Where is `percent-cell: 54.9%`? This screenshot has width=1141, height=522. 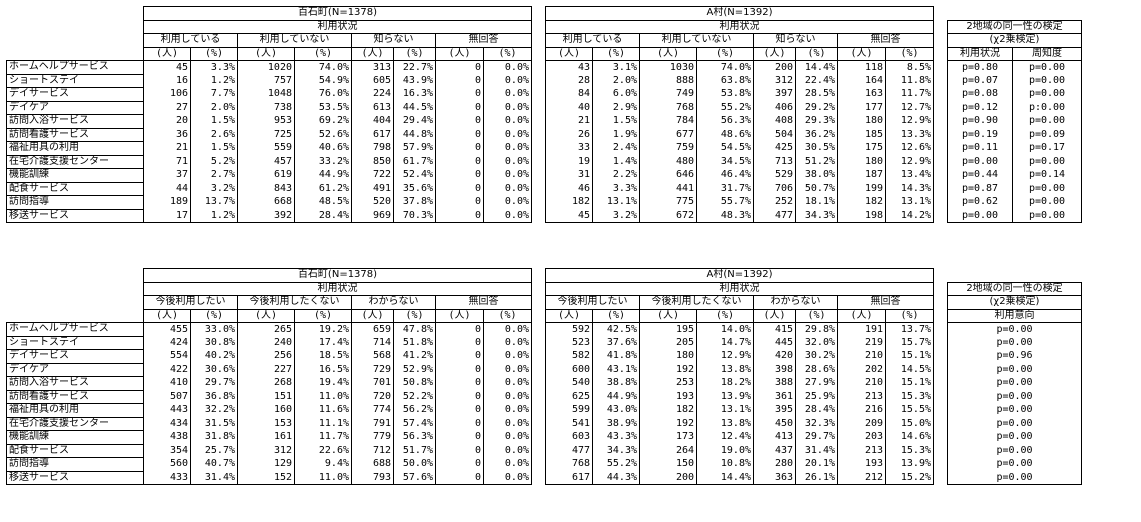 percent-cell: 54.9% is located at coordinates (323, 81).